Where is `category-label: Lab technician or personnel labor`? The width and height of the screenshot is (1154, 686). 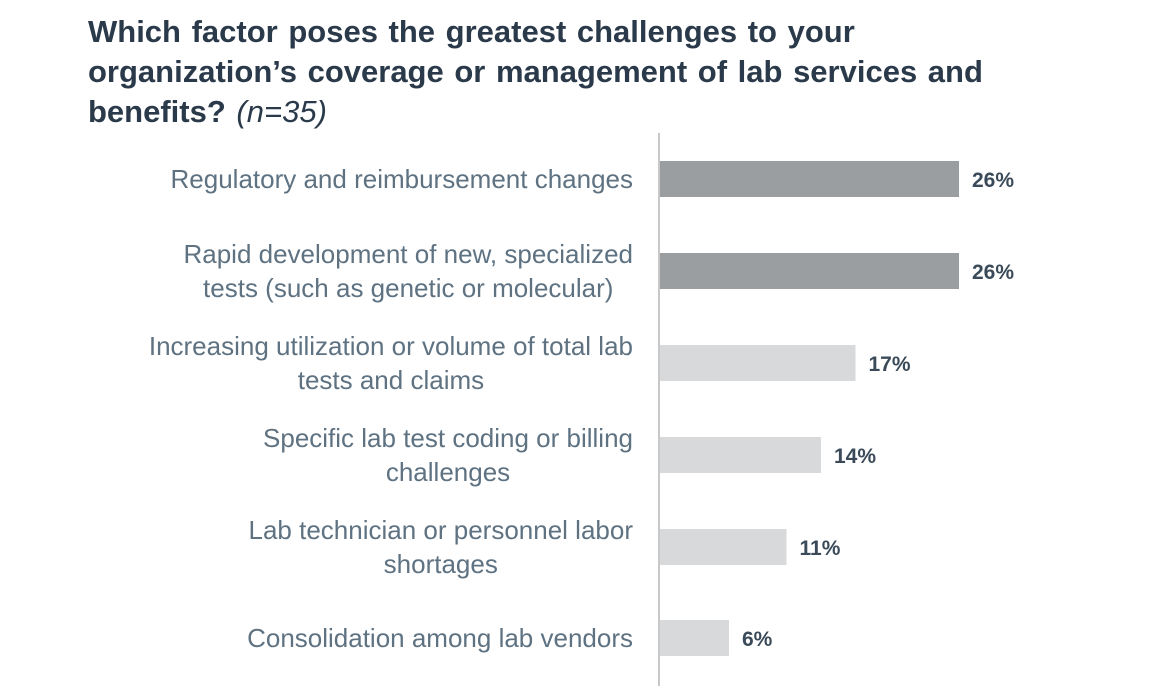 category-label: Lab technician or personnel labor is located at coordinates (441, 530).